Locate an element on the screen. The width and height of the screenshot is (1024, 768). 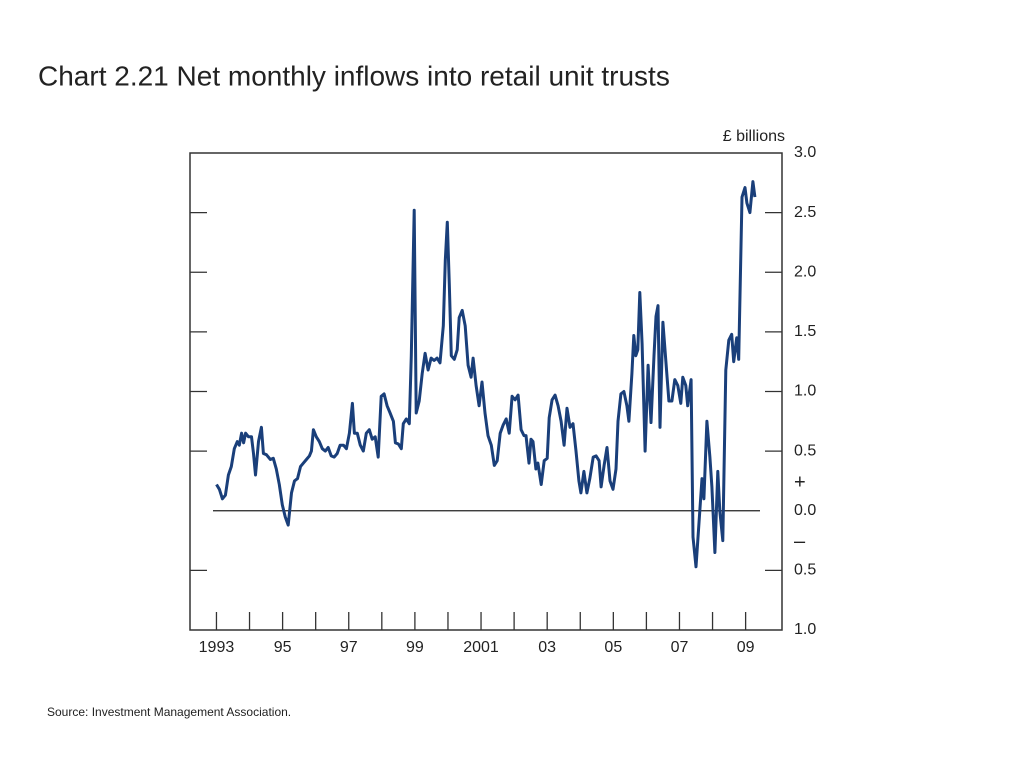
x-tick-label: 05 is located at coordinates (613, 647).